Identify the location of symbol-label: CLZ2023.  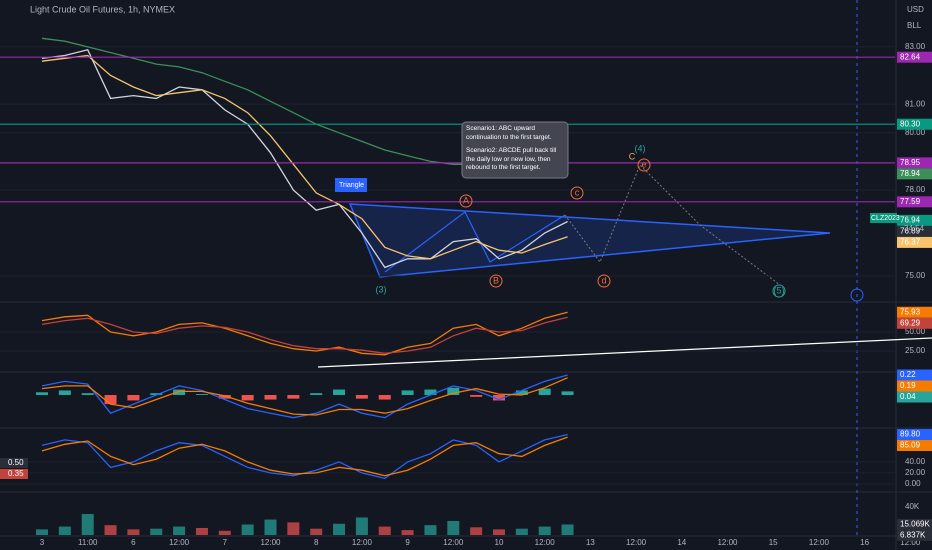
(885, 218).